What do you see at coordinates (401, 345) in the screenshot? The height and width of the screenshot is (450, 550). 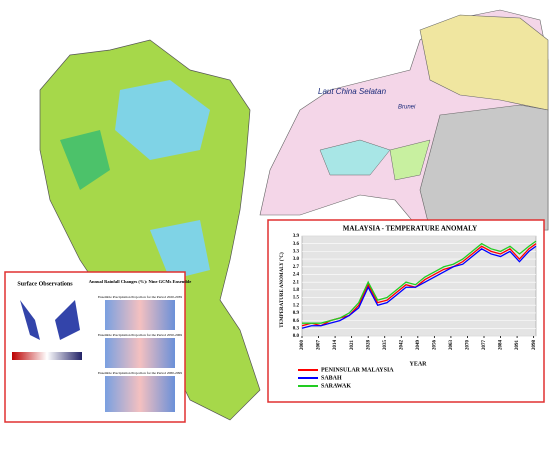 I see `x-tick-label: 2042` at bounding box center [401, 345].